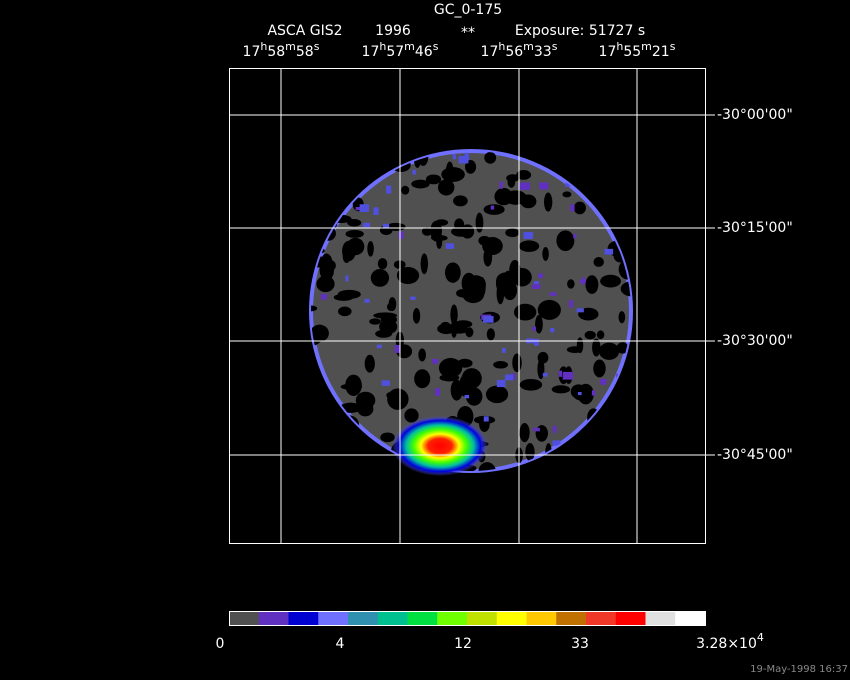  What do you see at coordinates (637, 50) in the screenshot?
I see `ra-label: 17h55m21s` at bounding box center [637, 50].